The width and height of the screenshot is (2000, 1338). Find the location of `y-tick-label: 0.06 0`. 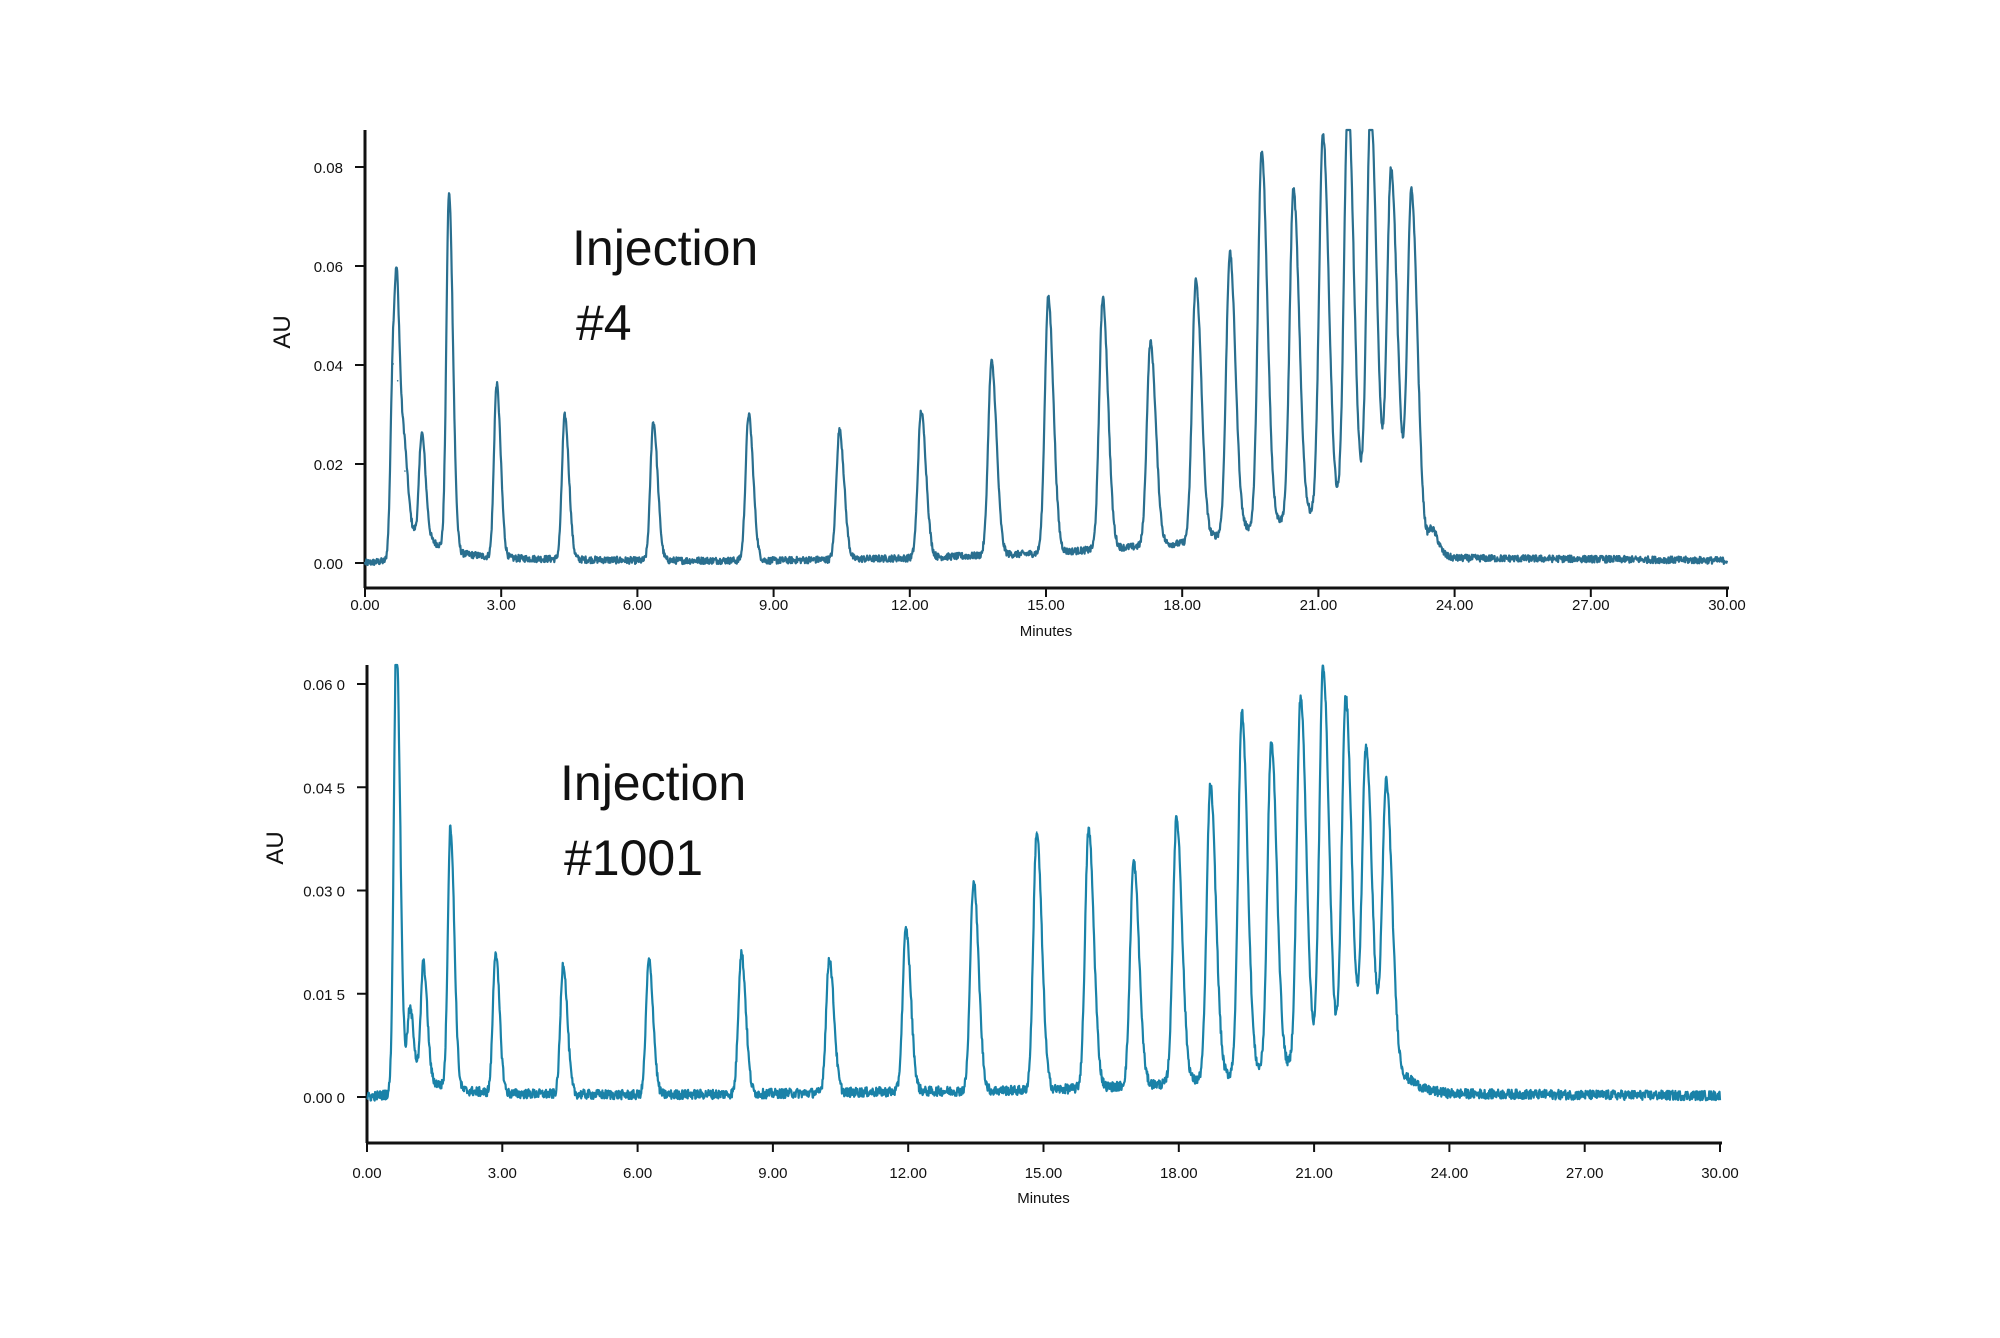

y-tick-label: 0.06 0 is located at coordinates (324, 685).